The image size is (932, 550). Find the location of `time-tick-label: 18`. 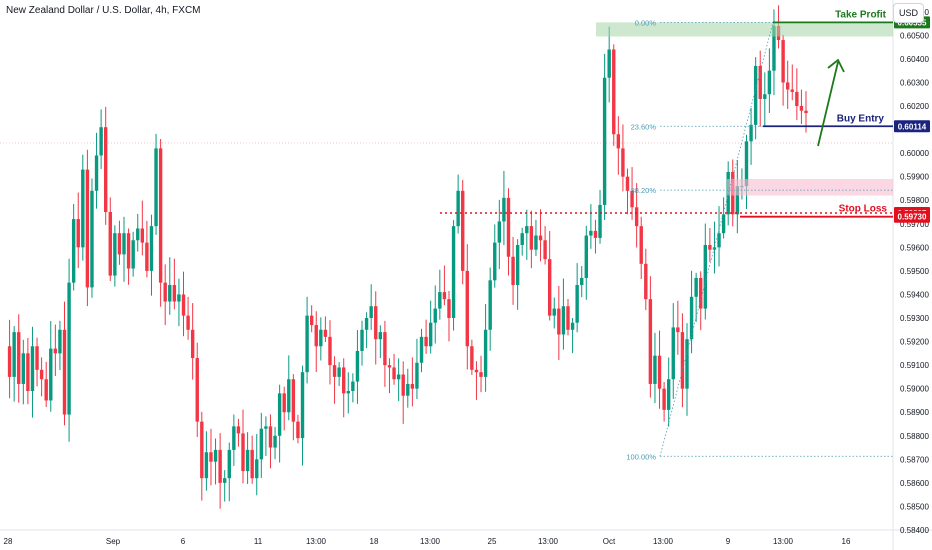

time-tick-label: 18 is located at coordinates (374, 541).